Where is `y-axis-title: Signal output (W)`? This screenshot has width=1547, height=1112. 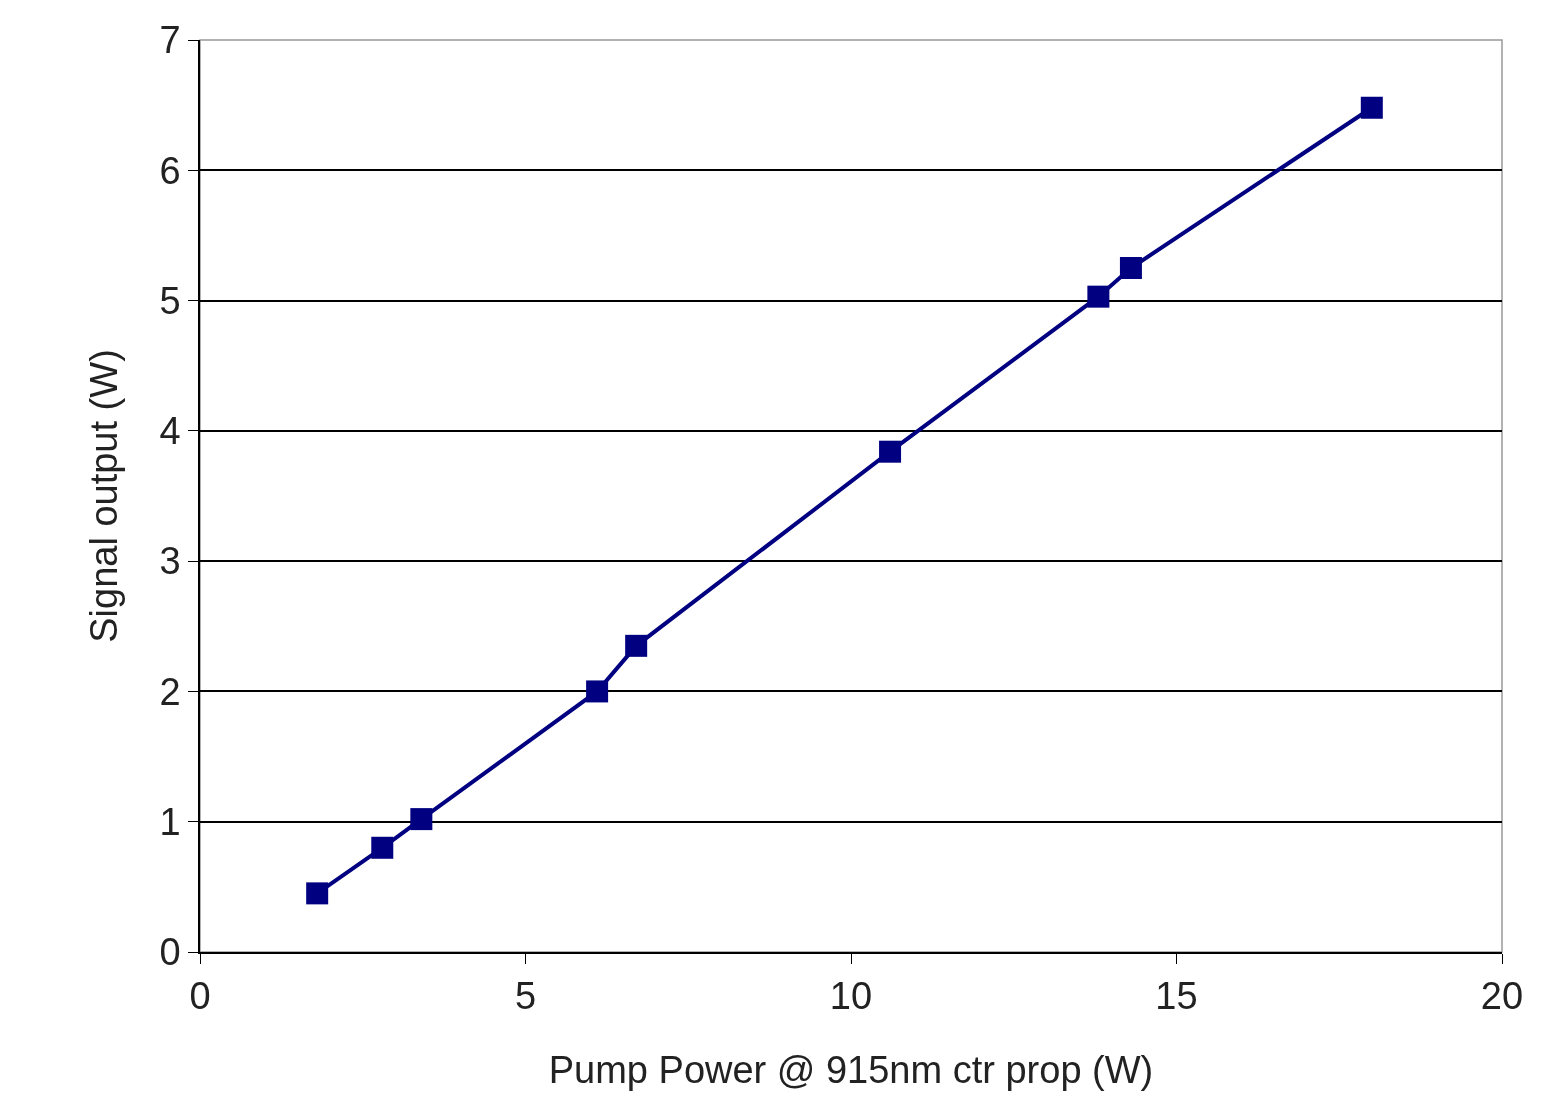 y-axis-title: Signal output (W) is located at coordinates (104, 496).